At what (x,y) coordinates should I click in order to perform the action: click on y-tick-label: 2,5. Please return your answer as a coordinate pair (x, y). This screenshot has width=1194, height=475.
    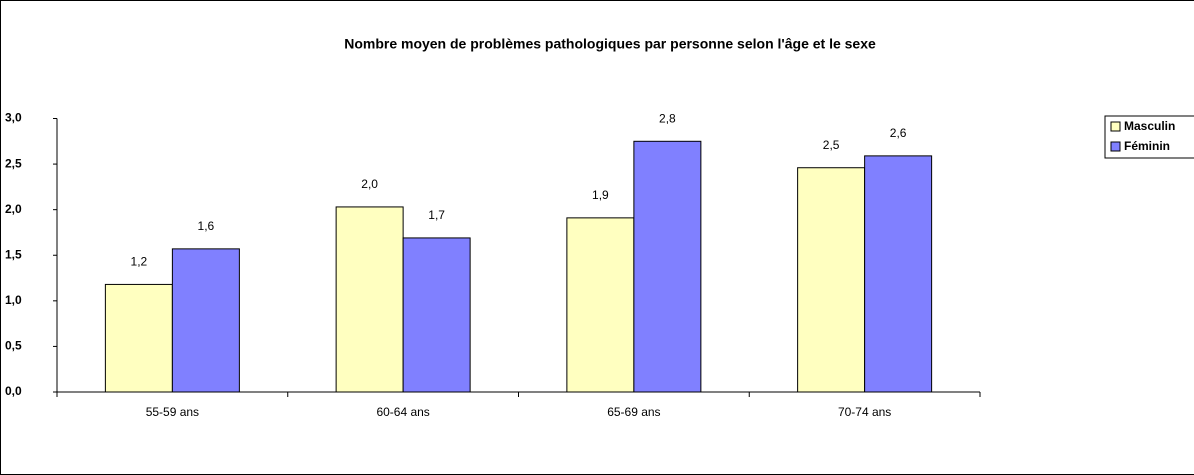
    Looking at the image, I should click on (13, 163).